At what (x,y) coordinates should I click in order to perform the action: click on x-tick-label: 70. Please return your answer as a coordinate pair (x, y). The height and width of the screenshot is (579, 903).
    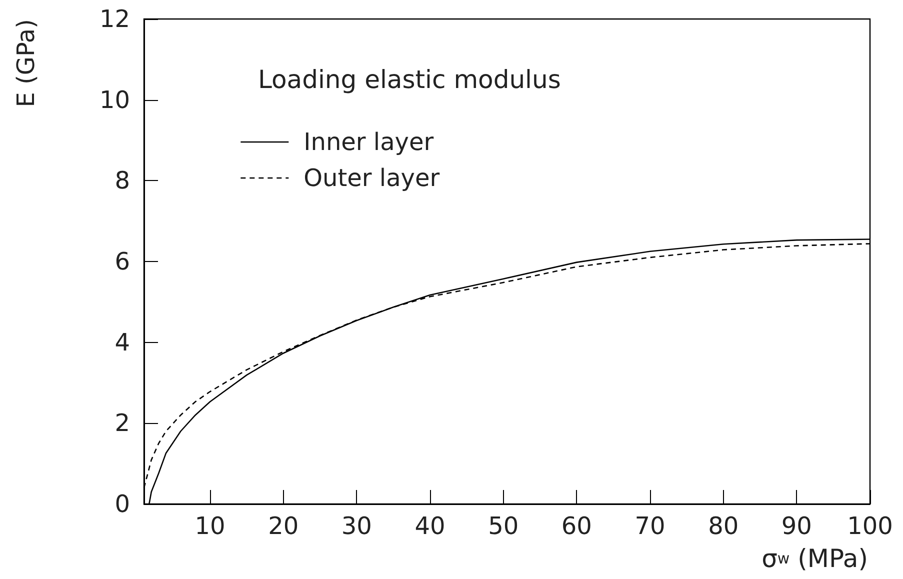
    Looking at the image, I should click on (650, 526).